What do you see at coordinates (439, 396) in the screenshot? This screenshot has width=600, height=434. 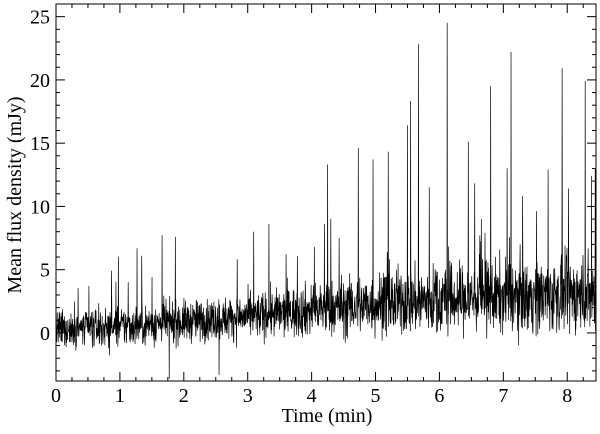 I see `x-tick-label: 6` at bounding box center [439, 396].